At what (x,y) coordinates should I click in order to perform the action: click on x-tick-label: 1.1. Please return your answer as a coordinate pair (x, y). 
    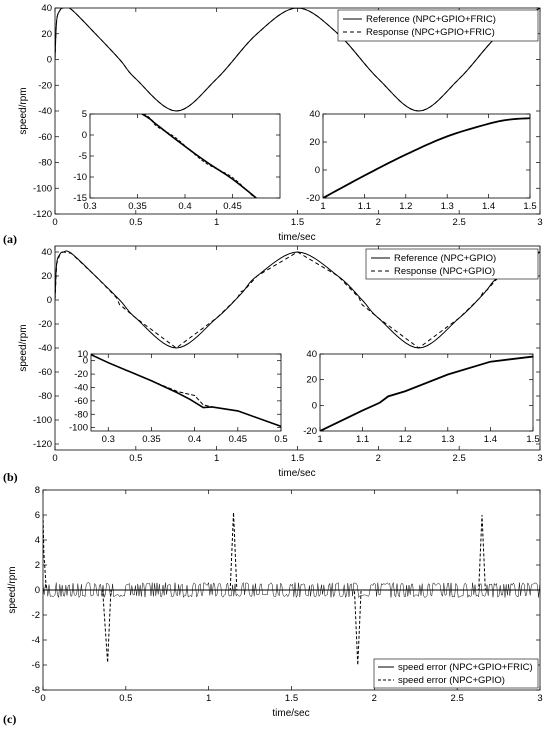
    Looking at the image, I should click on (364, 206).